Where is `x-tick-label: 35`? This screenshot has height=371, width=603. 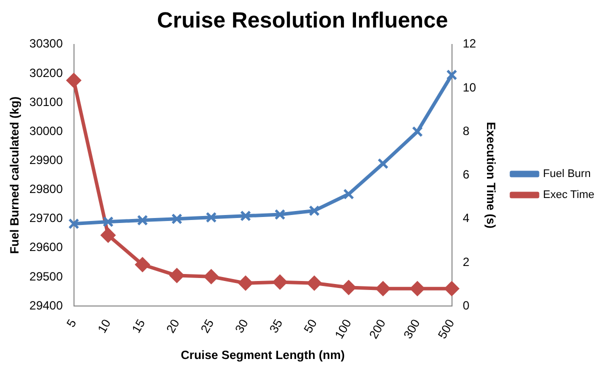
x-tick-label: 35 is located at coordinates (276, 326).